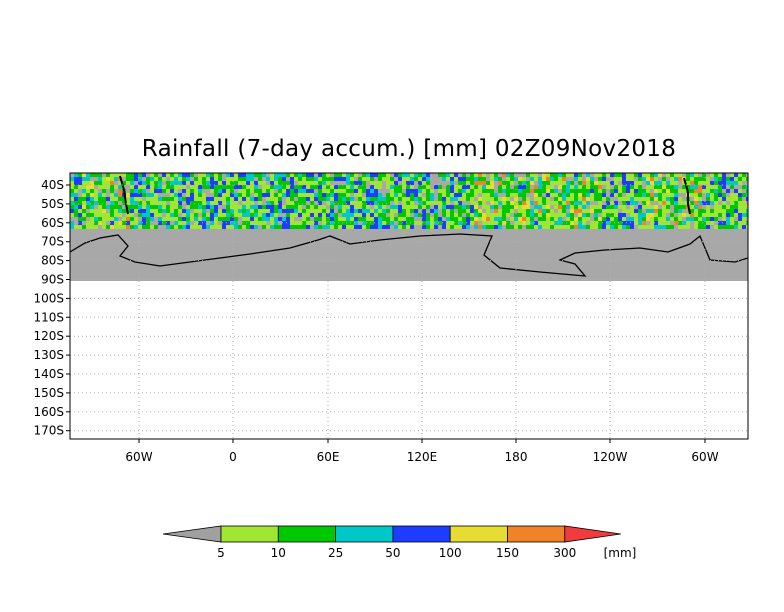  Describe the element at coordinates (422, 451) in the screenshot. I see `x-axis: 60W 0 60E 120E 180 120W 60W` at that location.